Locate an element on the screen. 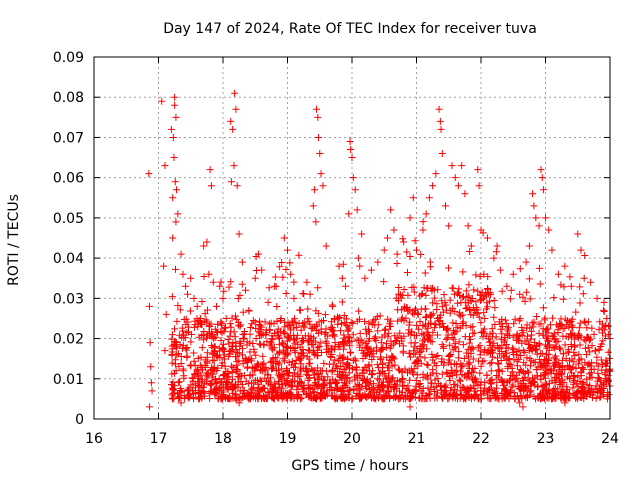 The height and width of the screenshot is (480, 640). y-tick-label: 0.02 is located at coordinates (68, 340).